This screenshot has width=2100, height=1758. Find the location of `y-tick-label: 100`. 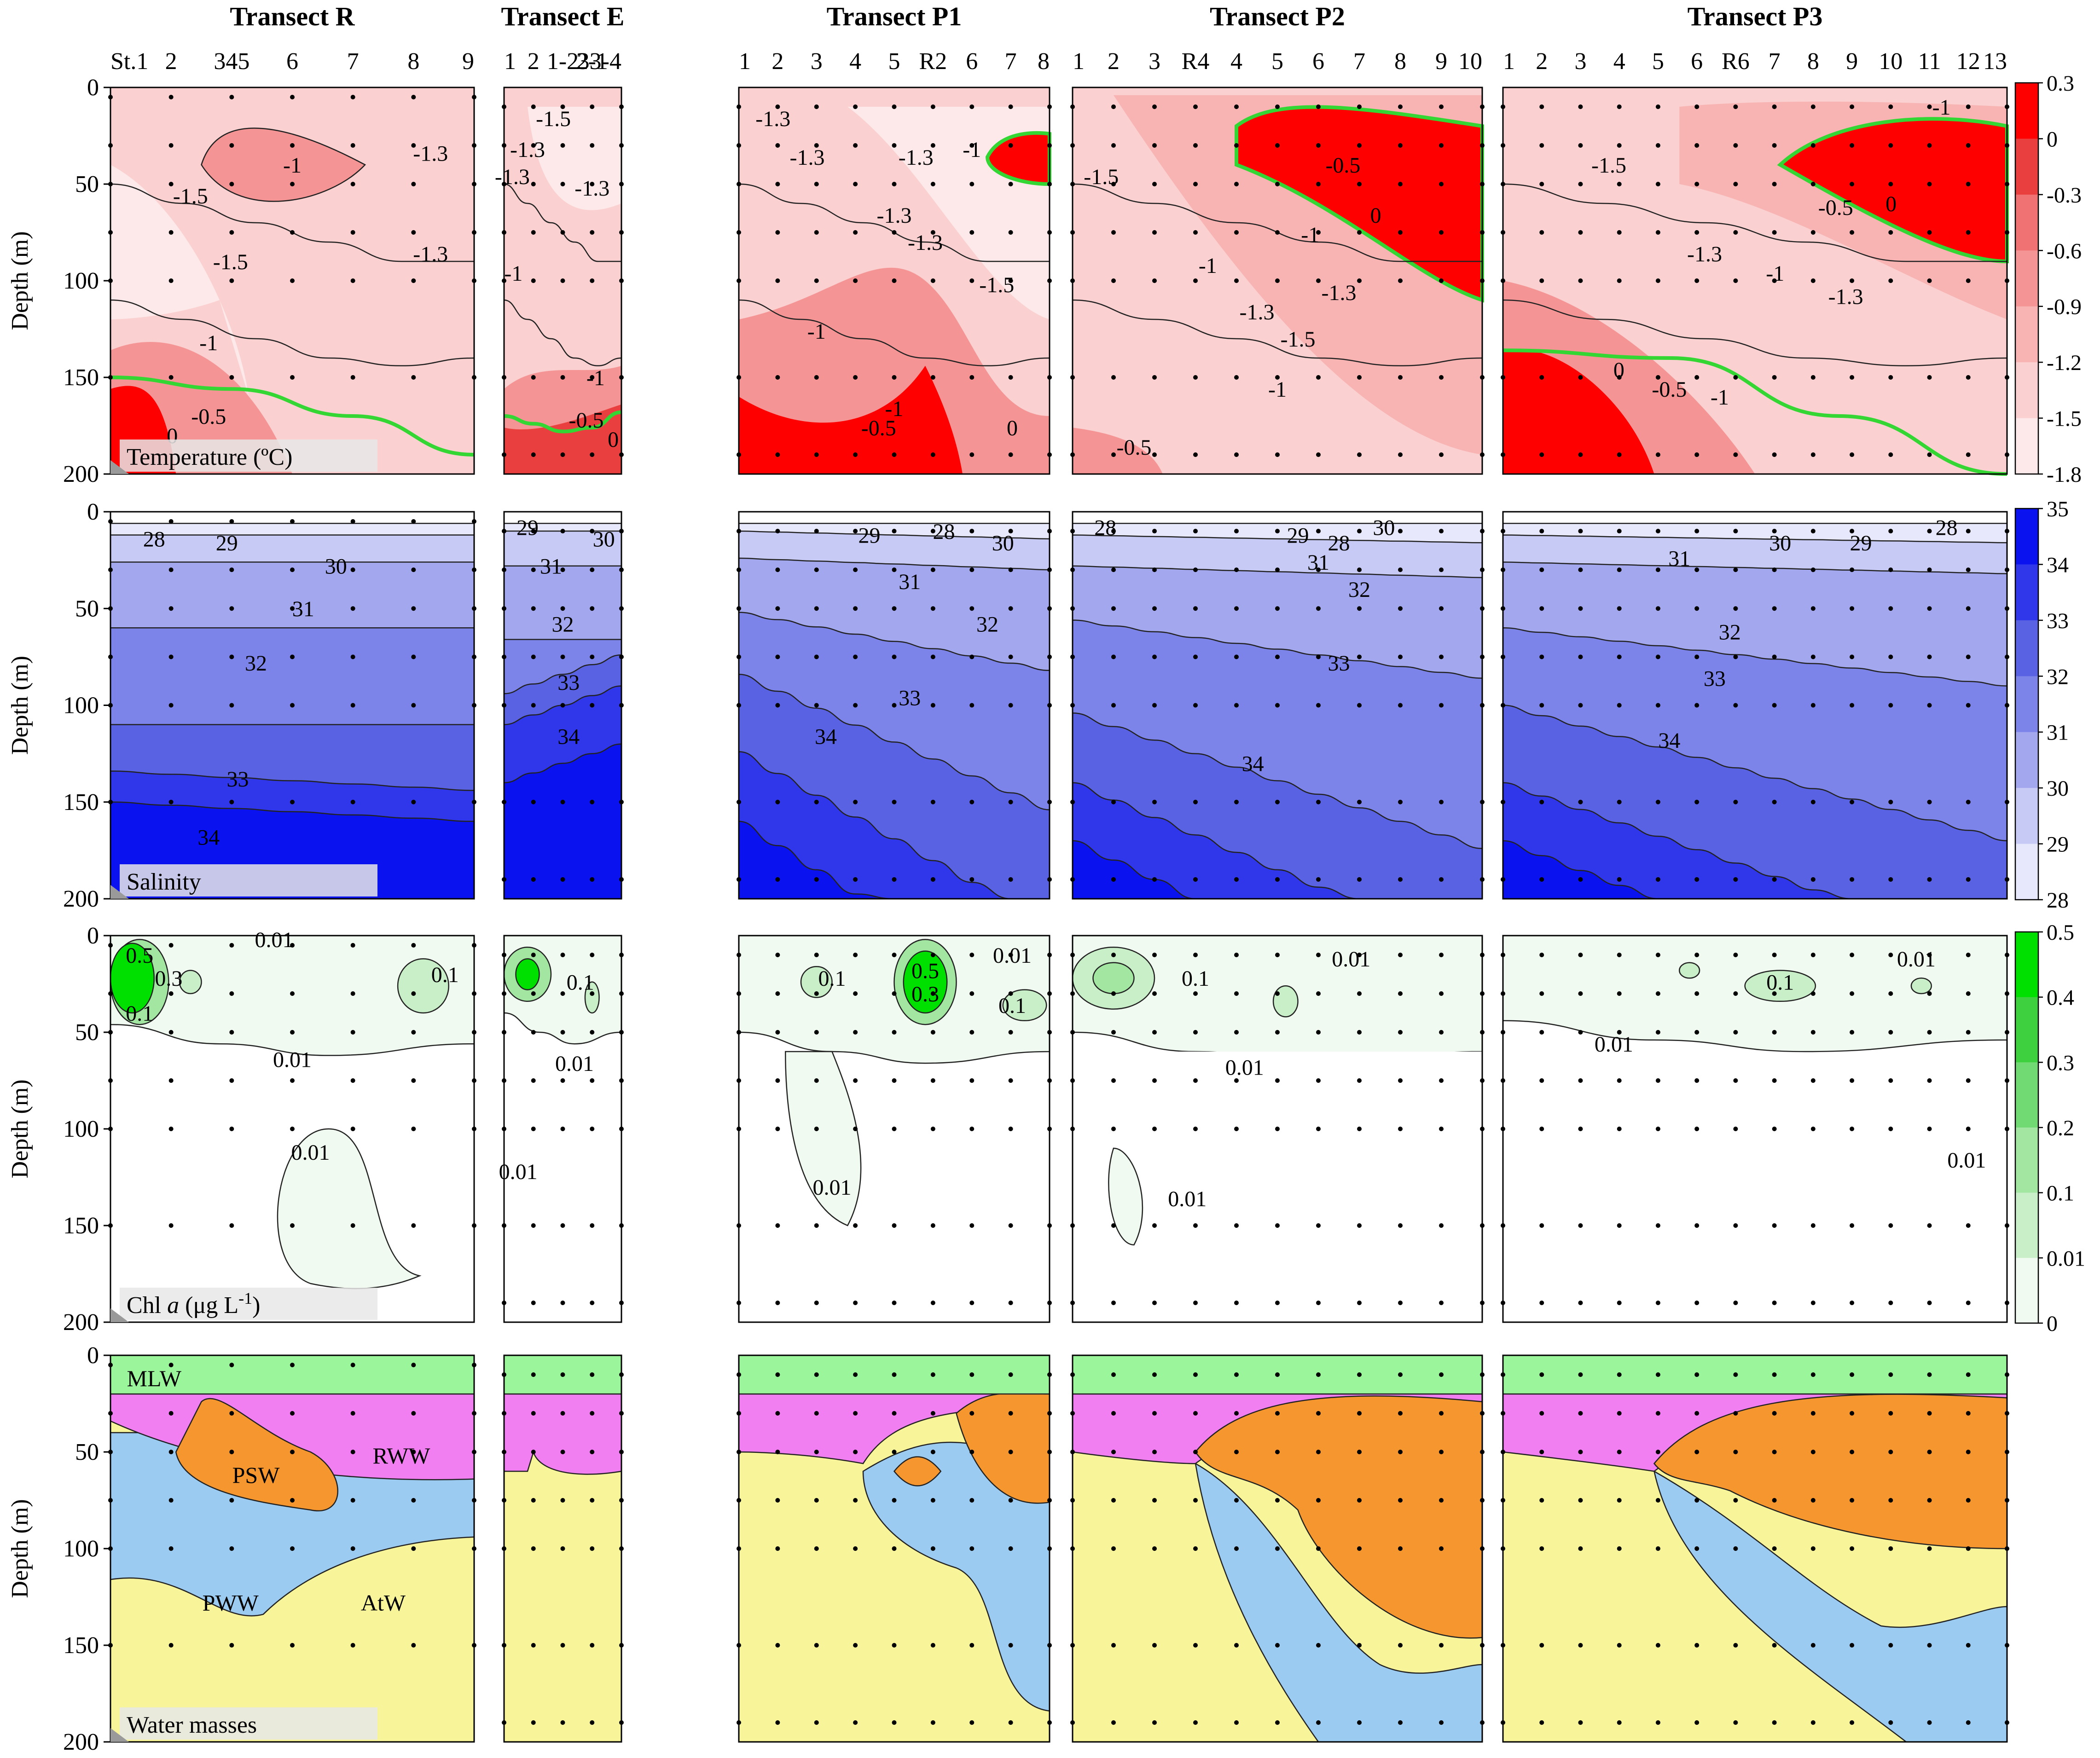

y-tick-label: 100 is located at coordinates (81, 281).